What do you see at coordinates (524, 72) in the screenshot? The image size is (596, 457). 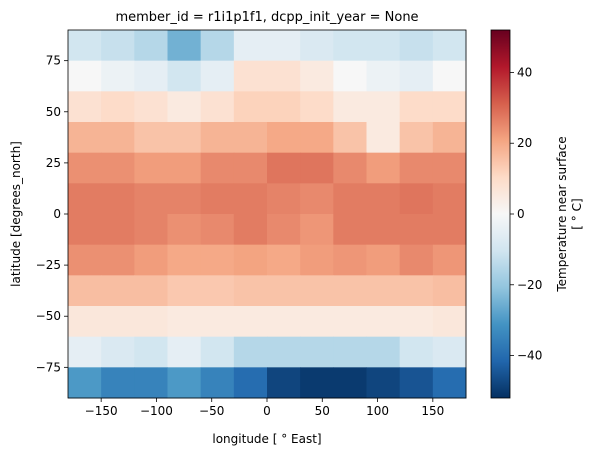 I see `colorbar-tick-label: 40` at bounding box center [524, 72].